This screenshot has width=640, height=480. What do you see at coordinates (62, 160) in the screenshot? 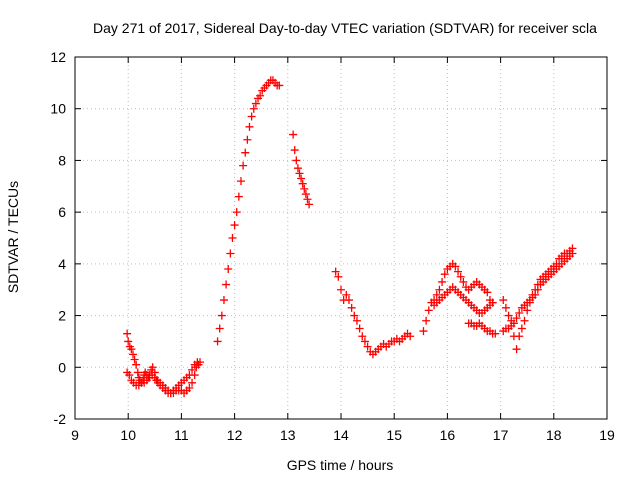
I see `y-tick-label: 8` at bounding box center [62, 160].